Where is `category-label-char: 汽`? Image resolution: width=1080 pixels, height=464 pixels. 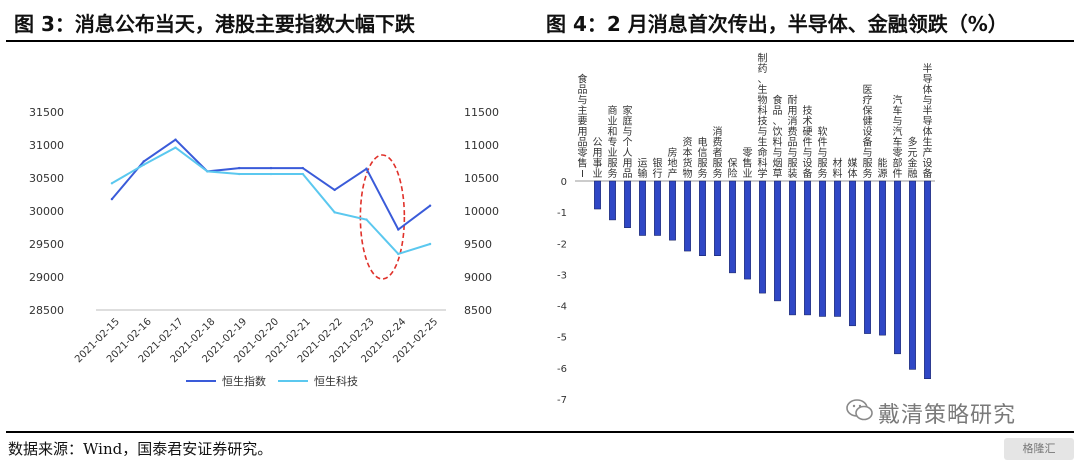
category-label-char: 汽 is located at coordinates (898, 100).